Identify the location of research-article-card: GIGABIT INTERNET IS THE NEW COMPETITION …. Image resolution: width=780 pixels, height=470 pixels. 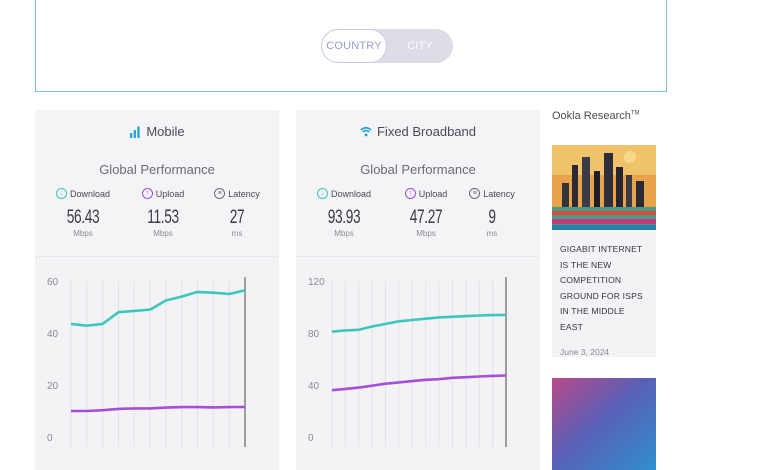
(604, 251).